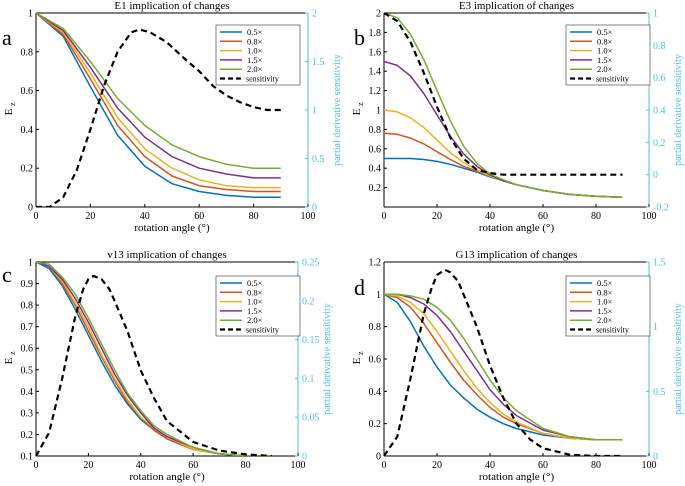 This screenshot has height=486, width=685. I want to click on y-tick-label: 1.4, so click(375, 72).